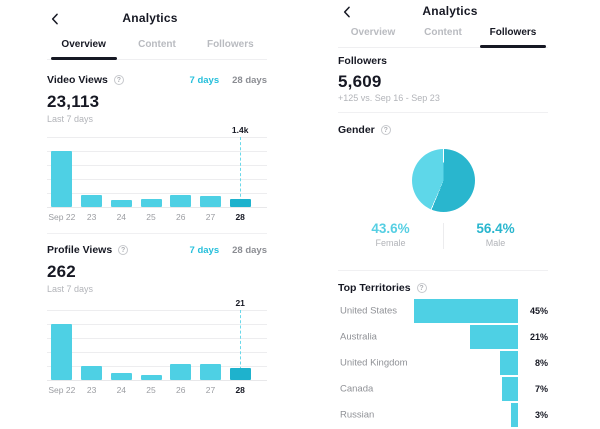  What do you see at coordinates (181, 390) in the screenshot?
I see `x-label-26: 26` at bounding box center [181, 390].